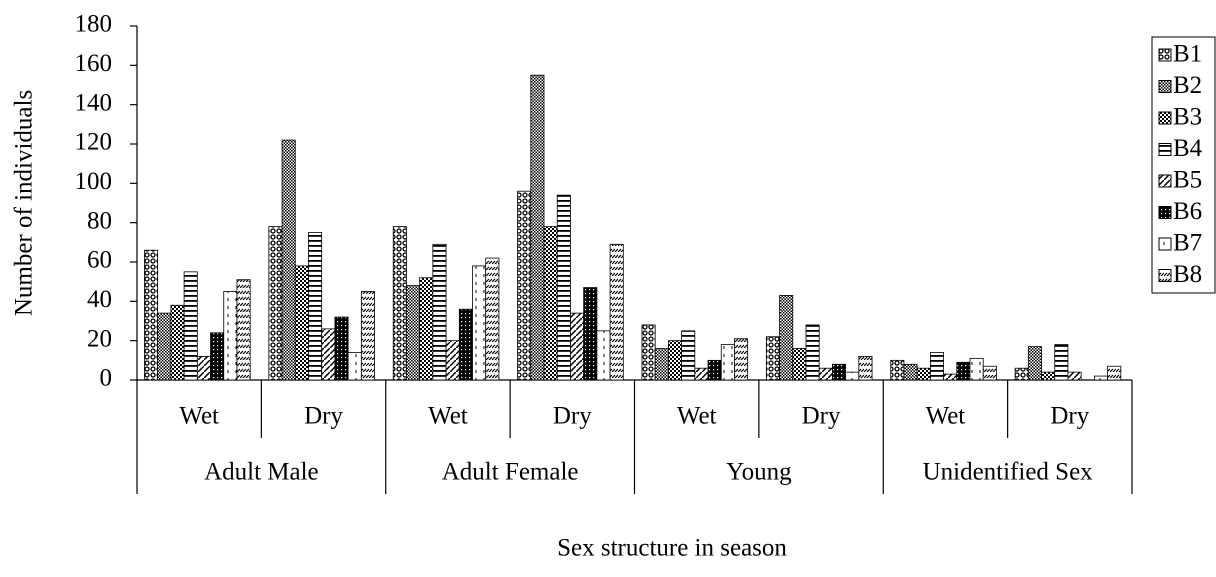  What do you see at coordinates (1188, 148) in the screenshot?
I see `legend-label: B4` at bounding box center [1188, 148].